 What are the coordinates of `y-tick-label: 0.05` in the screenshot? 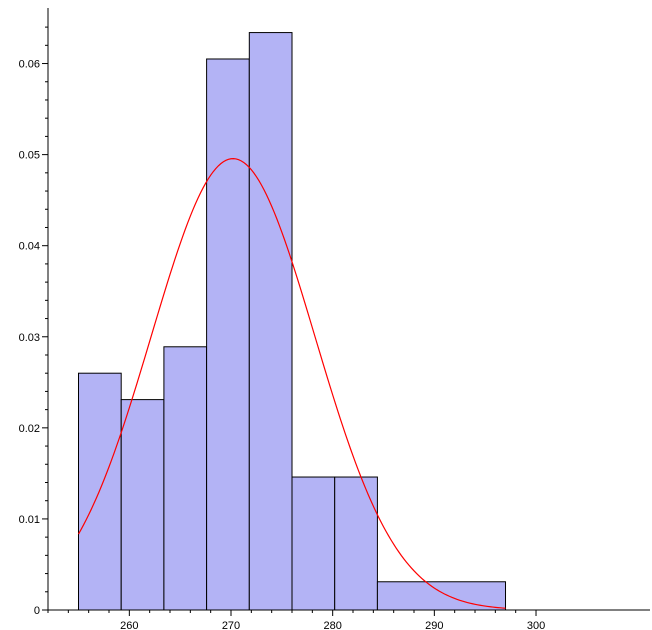 It's located at (29, 156).